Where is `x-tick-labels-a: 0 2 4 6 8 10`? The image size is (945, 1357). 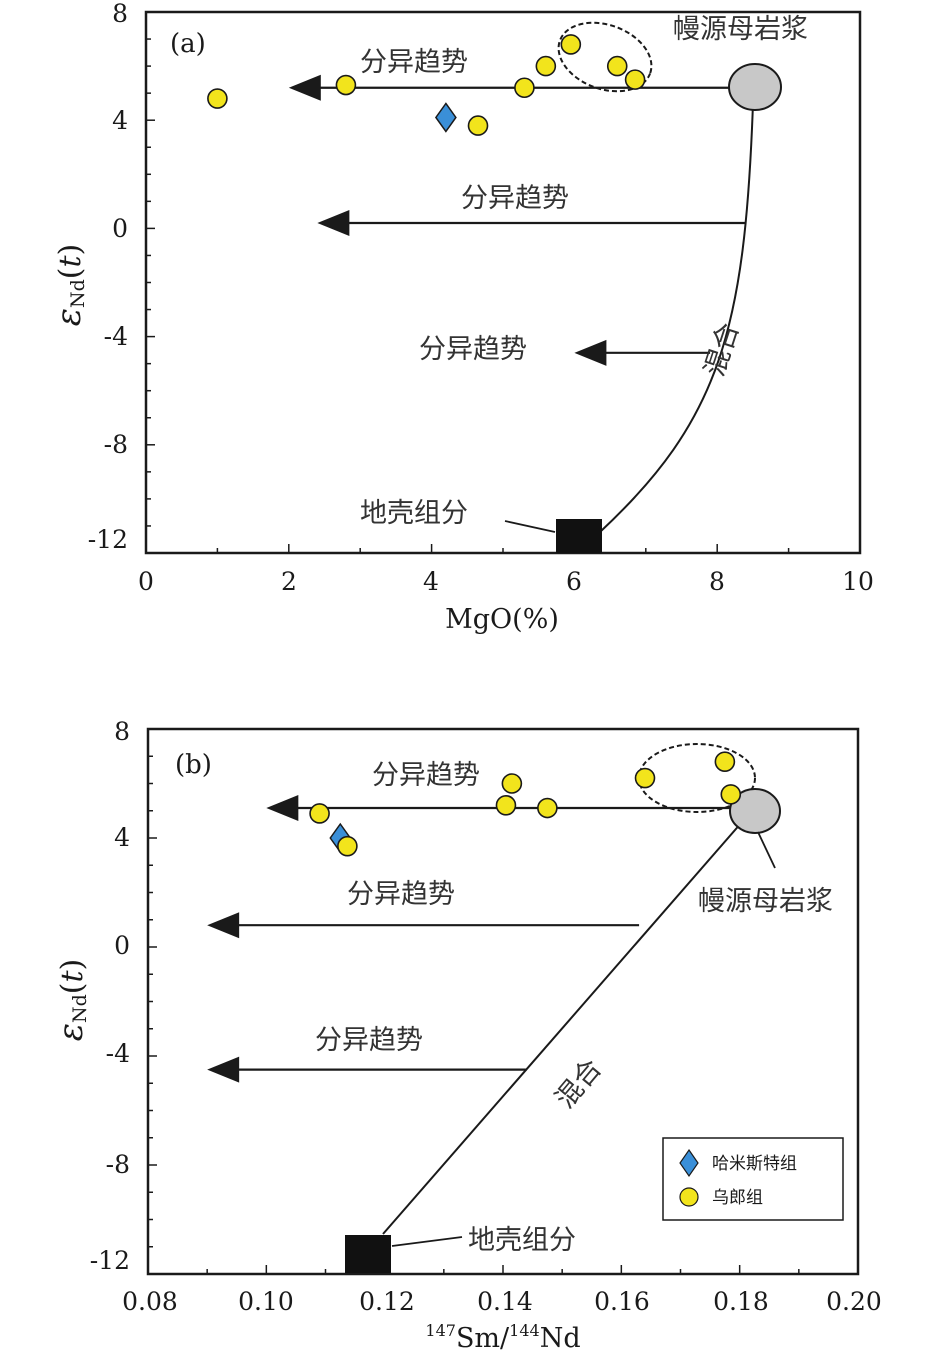
x-tick-labels-a: 0 2 4 6 8 10 is located at coordinates (506, 581).